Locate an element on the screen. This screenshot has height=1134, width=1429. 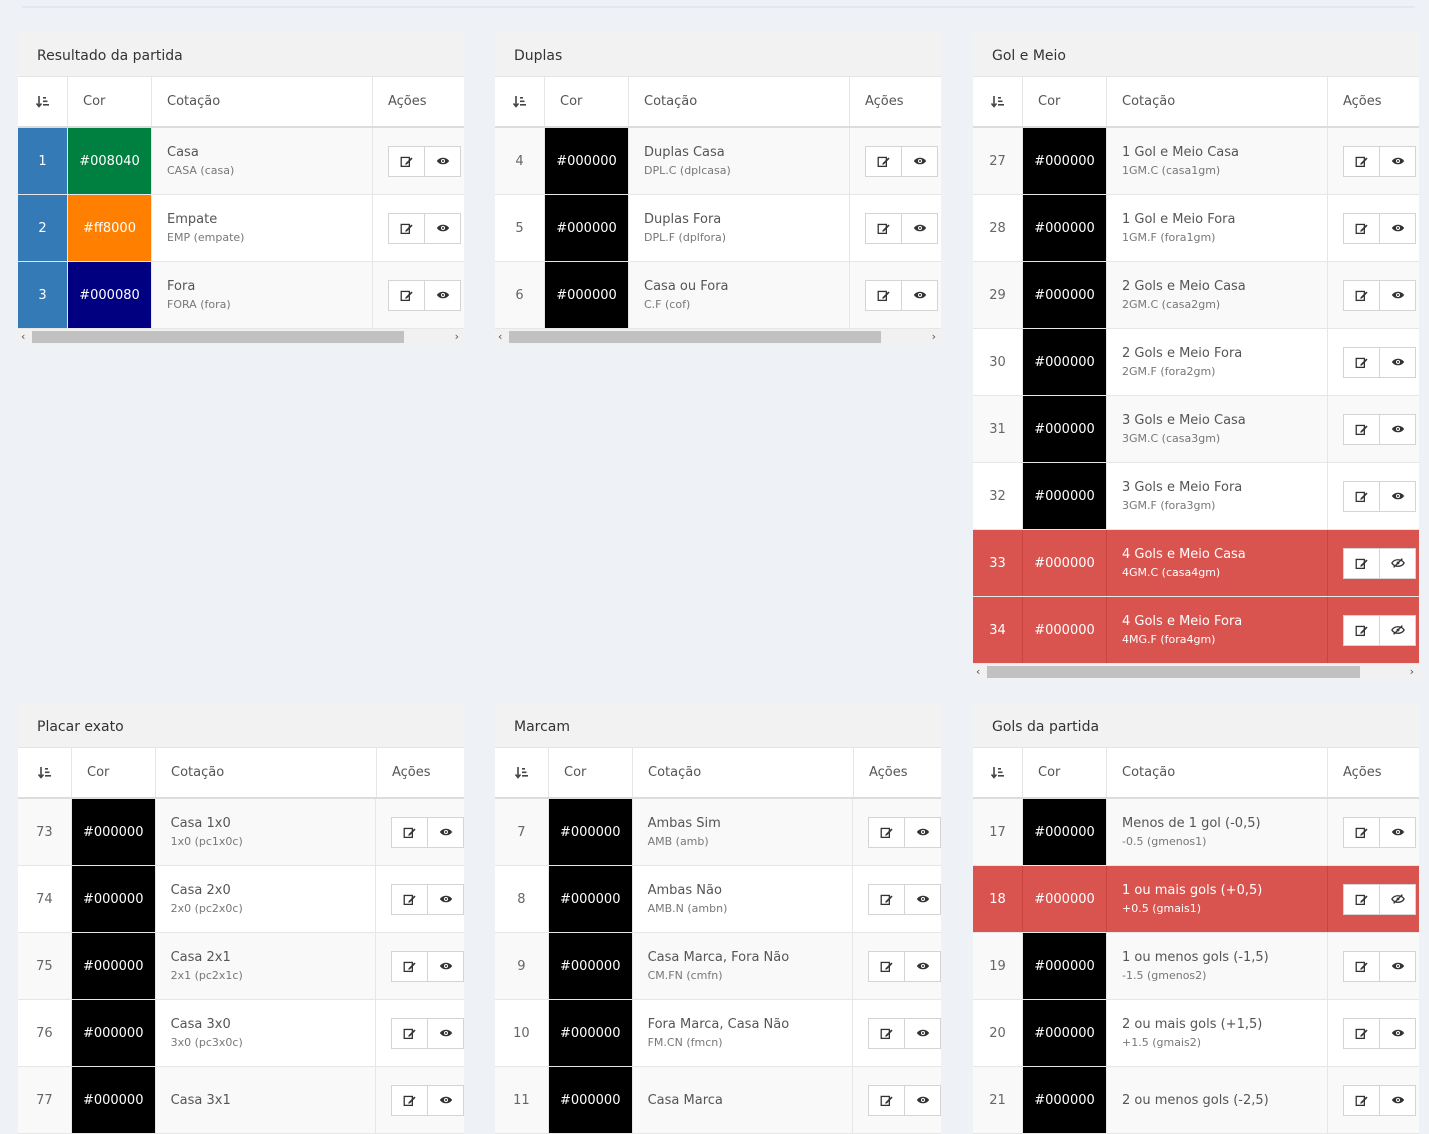
actions-cell is located at coordinates (418, 295).